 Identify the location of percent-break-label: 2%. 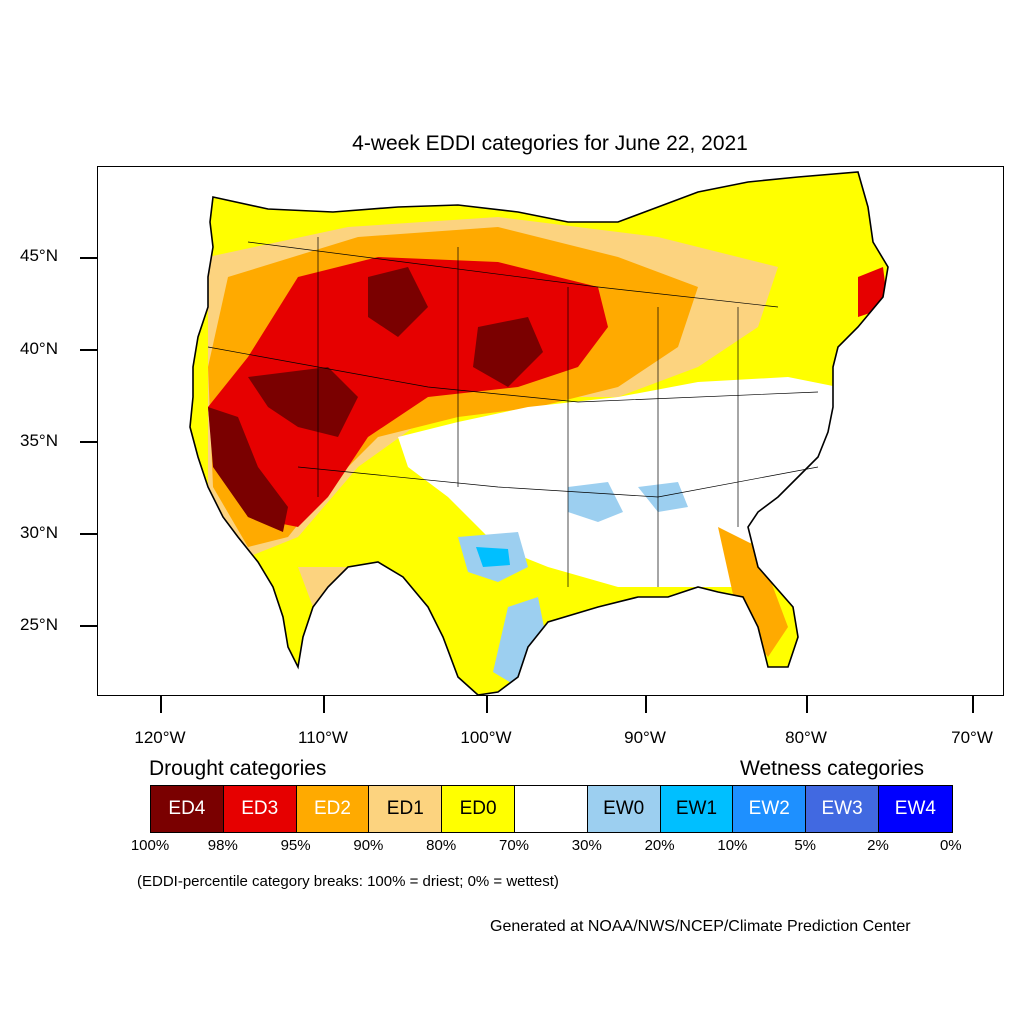
(878, 845).